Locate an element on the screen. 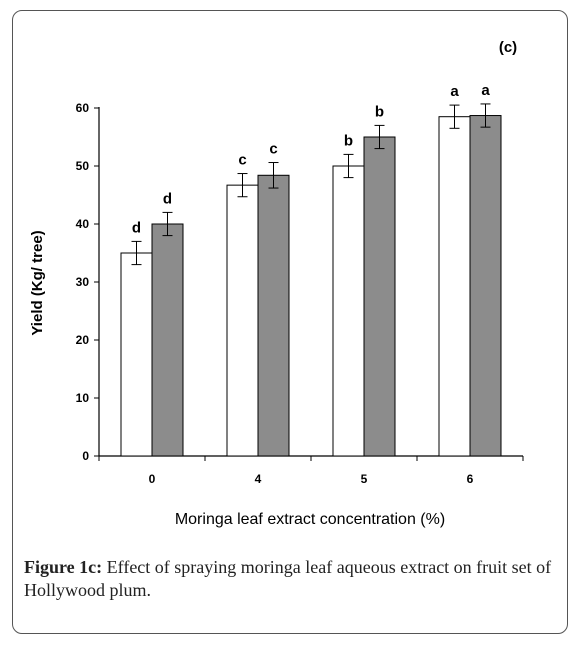 The width and height of the screenshot is (582, 647). y-tick-label: 50 is located at coordinates (83, 166).